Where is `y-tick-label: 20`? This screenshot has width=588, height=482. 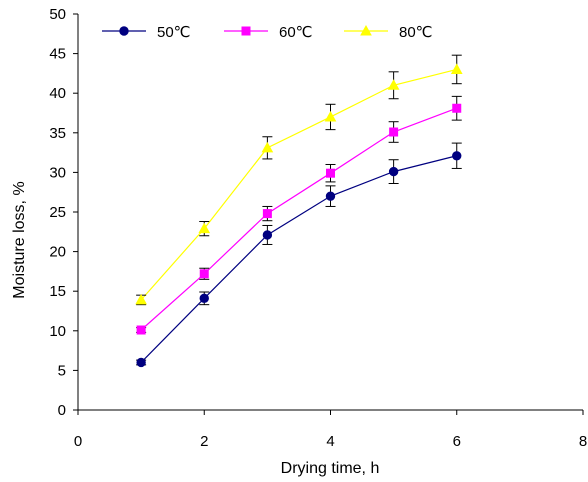
y-tick-label: 20 is located at coordinates (57, 252).